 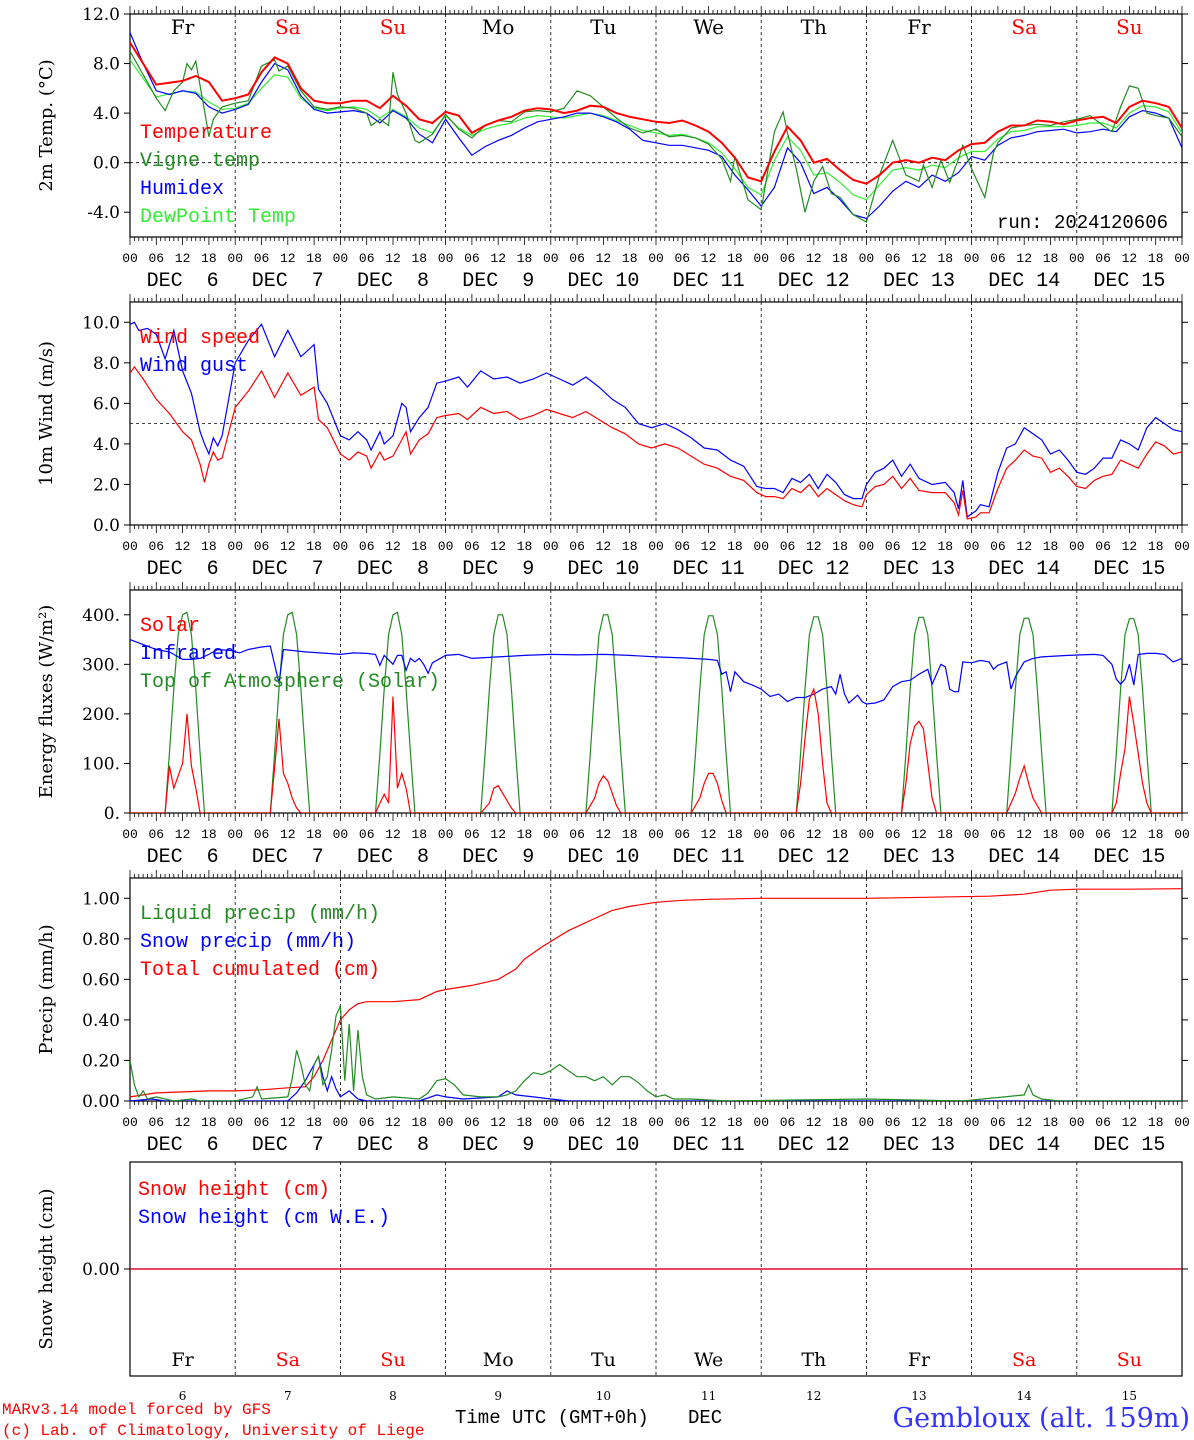 What do you see at coordinates (1024, 569) in the screenshot?
I see `wind-date-label: DEC 14` at bounding box center [1024, 569].